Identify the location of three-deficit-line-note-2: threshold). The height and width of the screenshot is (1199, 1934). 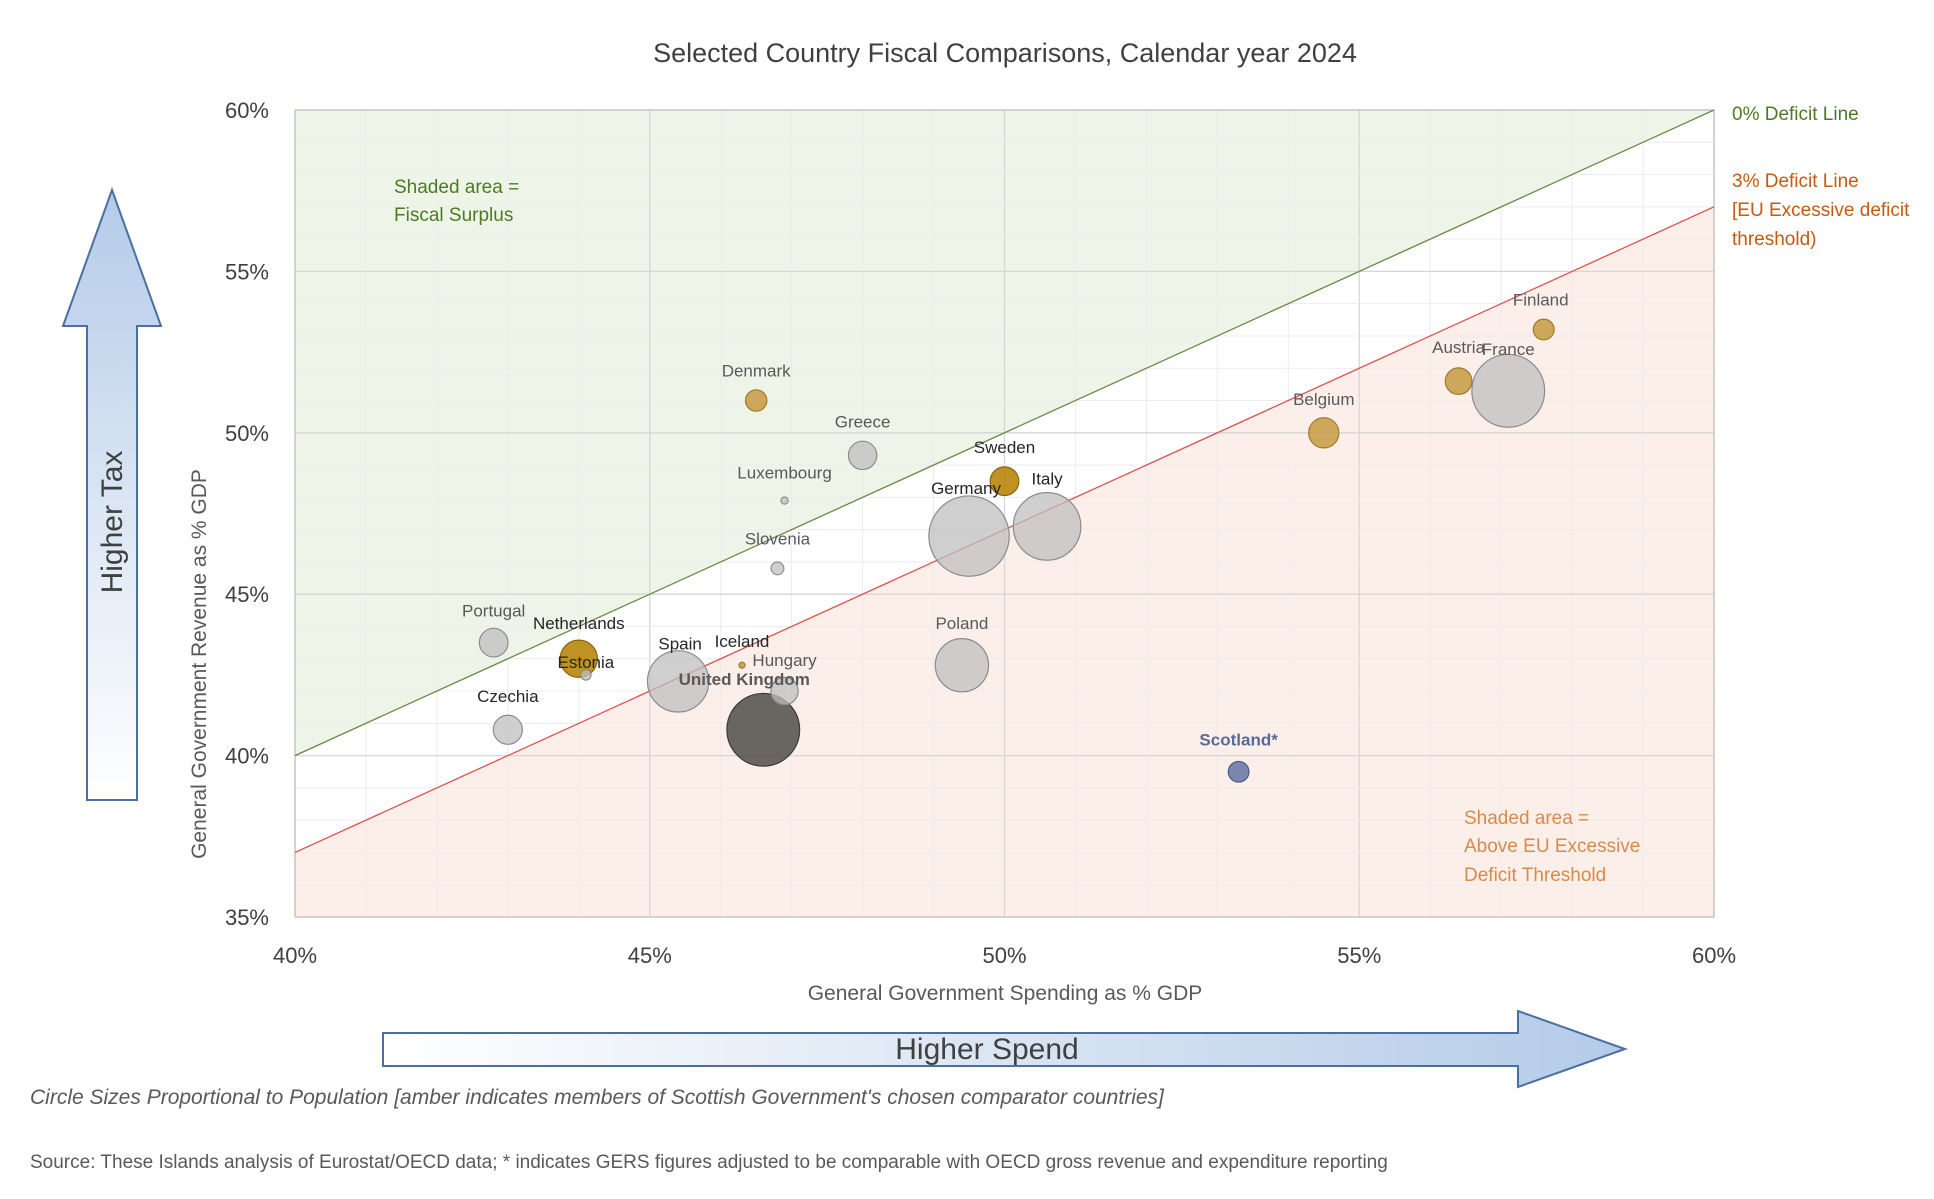
(1774, 239).